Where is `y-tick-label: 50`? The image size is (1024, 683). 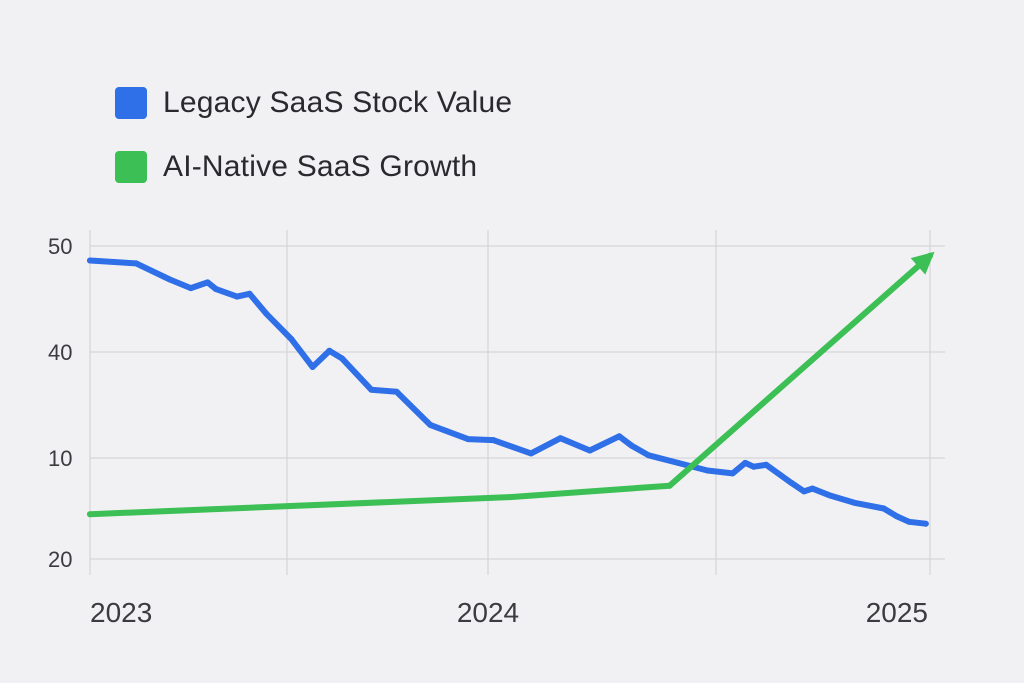
y-tick-label: 50 is located at coordinates (60, 246).